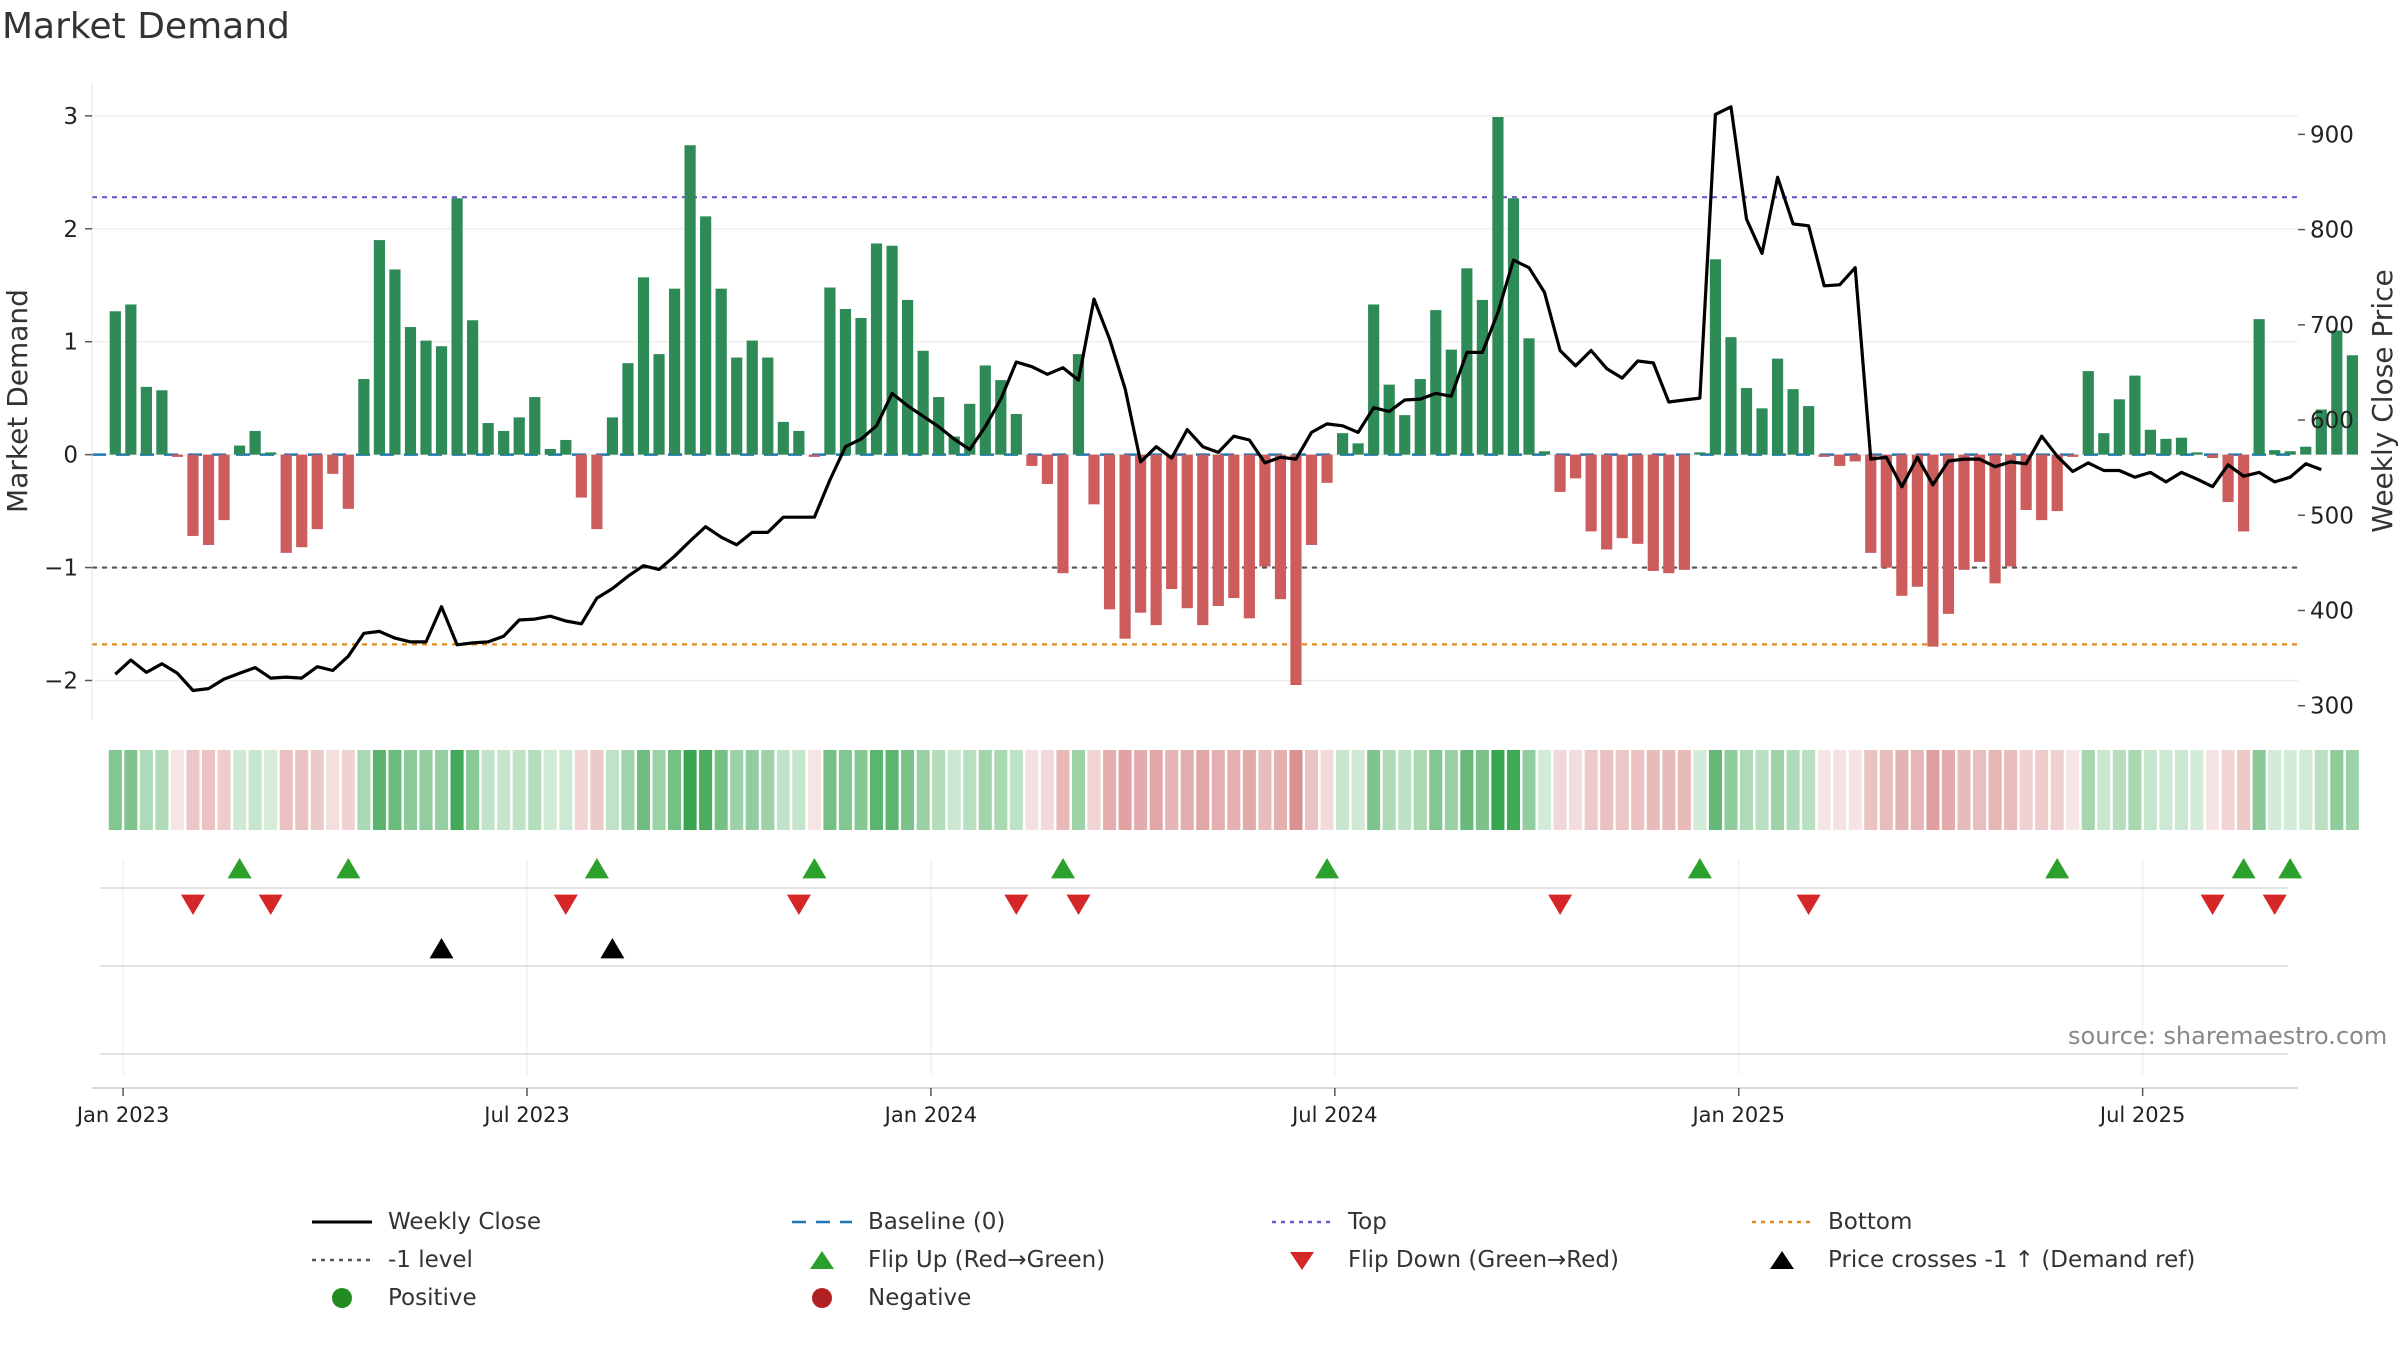  What do you see at coordinates (1444, 1260) in the screenshot?
I see `legend-item-flip-down: Flip Down (Green→Red)` at bounding box center [1444, 1260].